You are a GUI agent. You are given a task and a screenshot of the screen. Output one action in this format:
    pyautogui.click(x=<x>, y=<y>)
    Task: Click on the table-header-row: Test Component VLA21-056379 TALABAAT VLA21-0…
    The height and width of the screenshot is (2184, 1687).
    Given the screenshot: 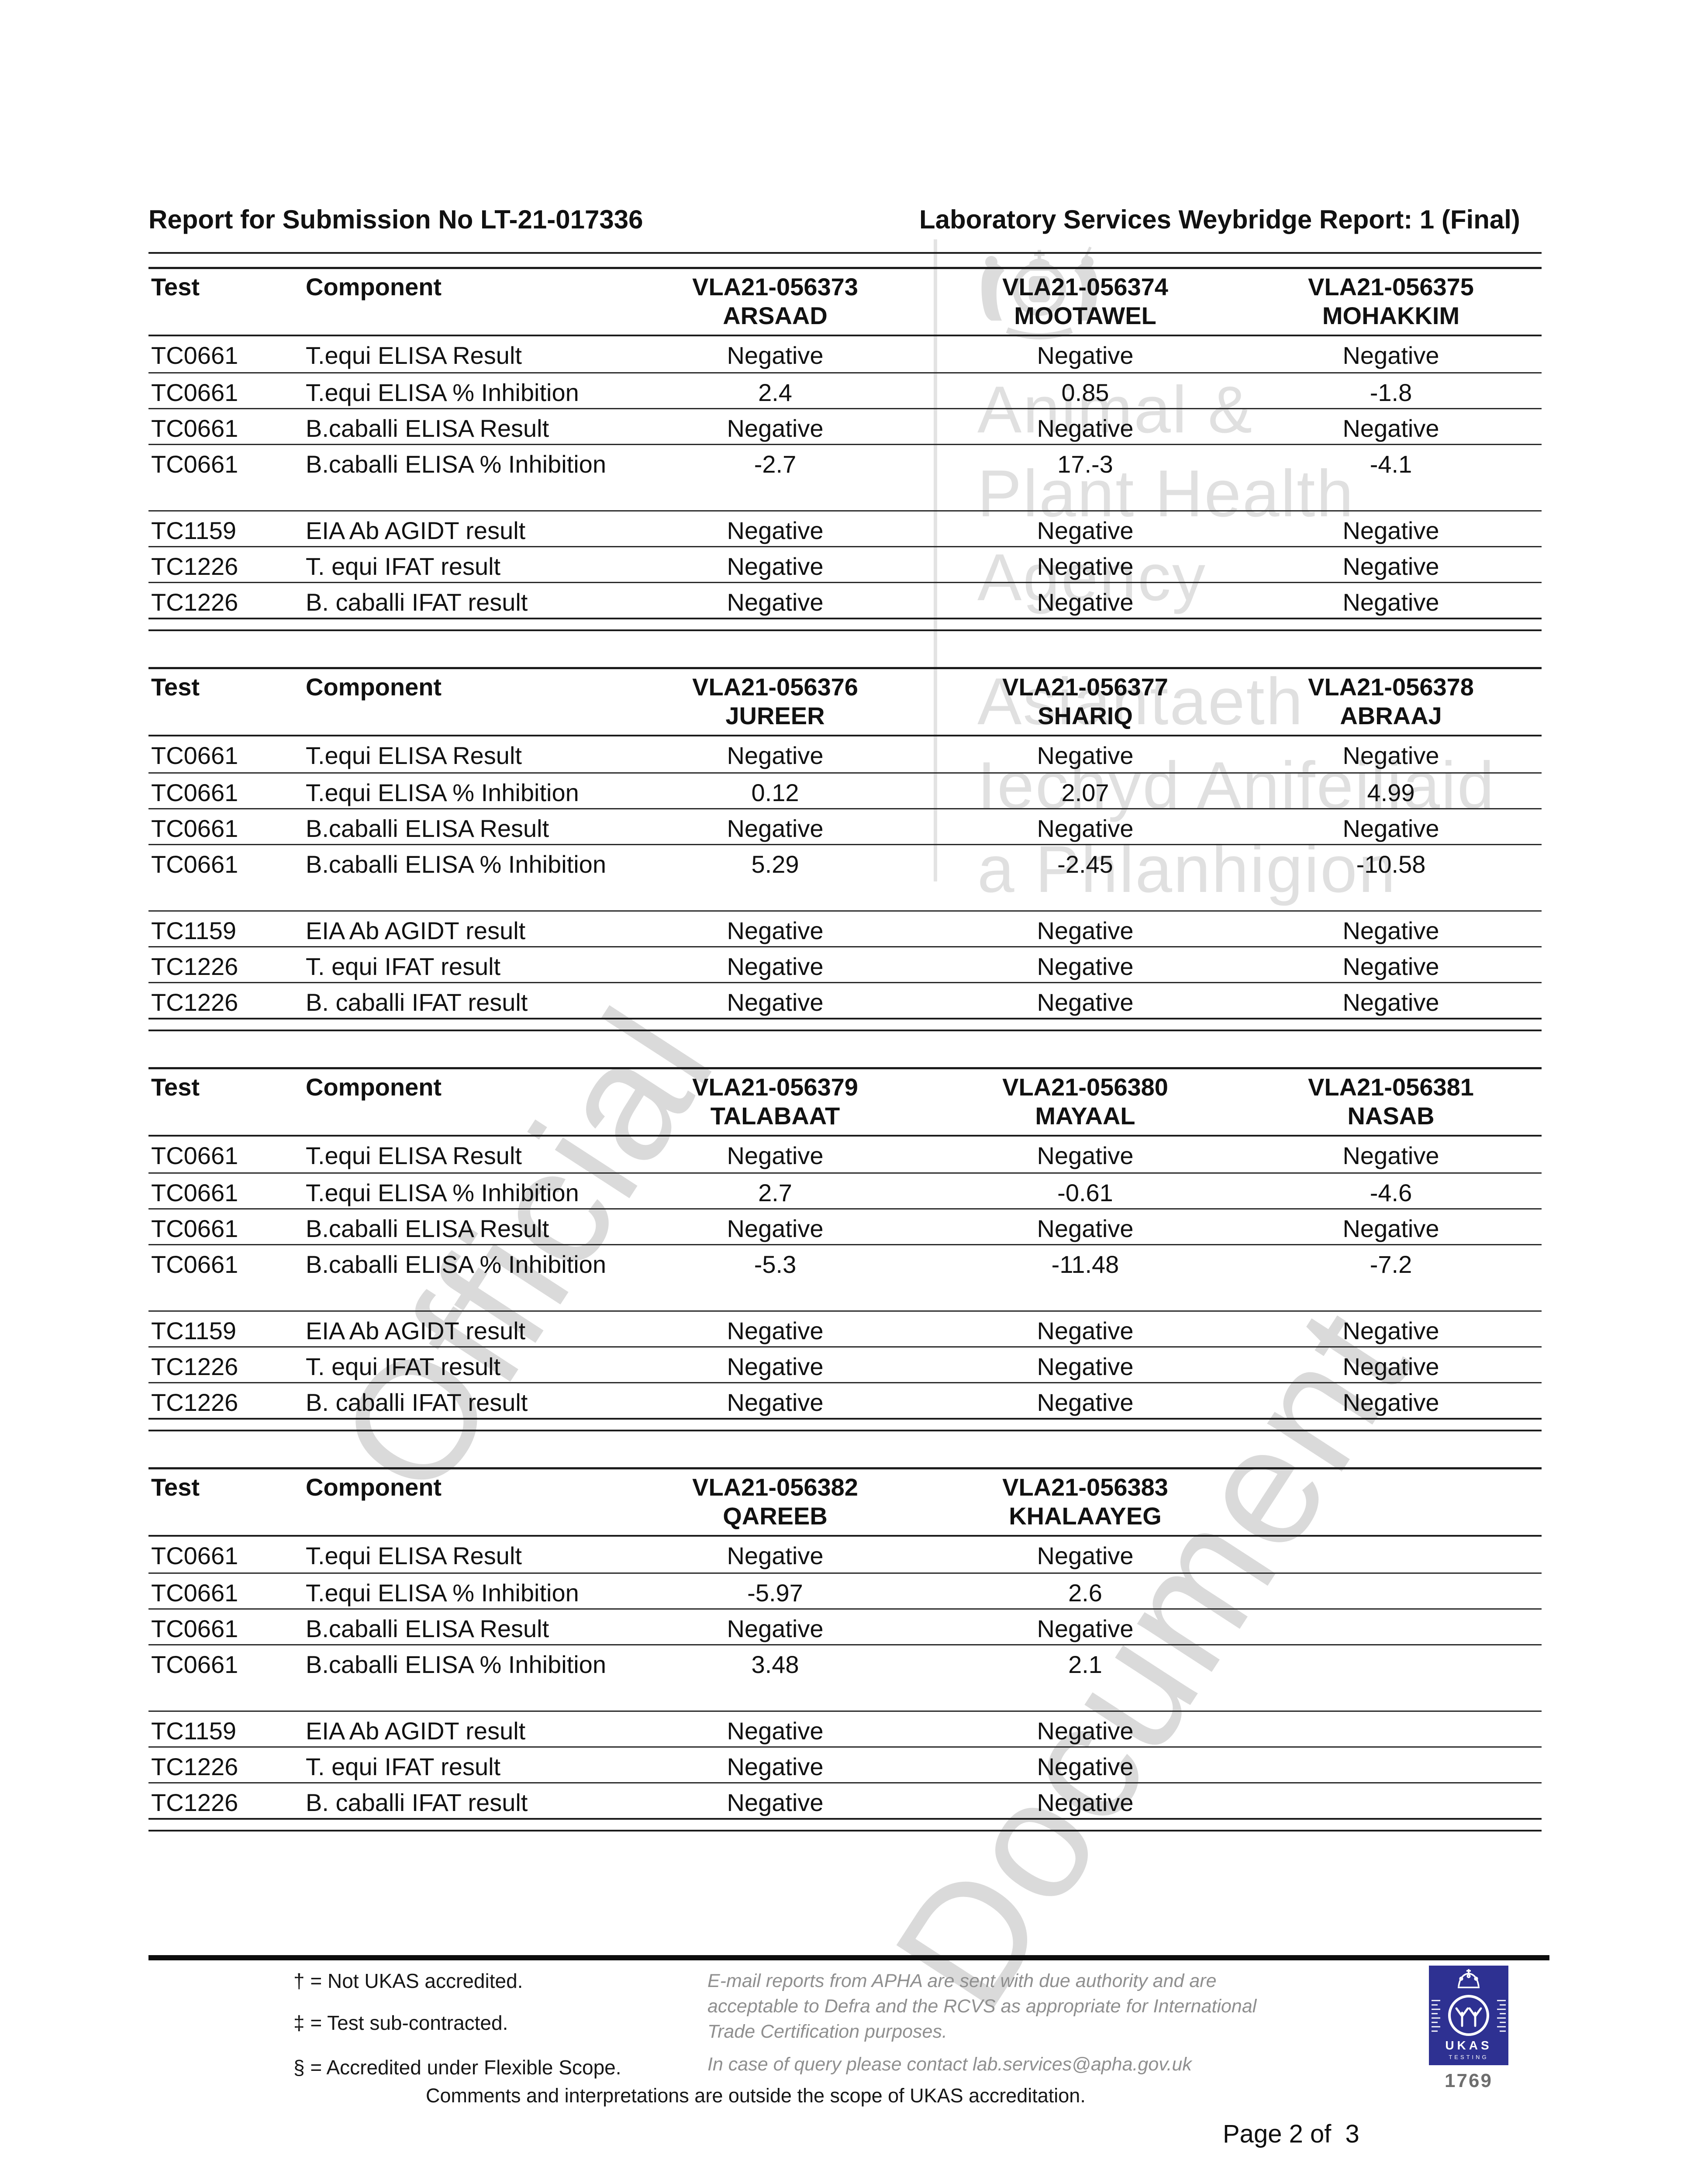 What is the action you would take?
    pyautogui.click(x=845, y=1102)
    